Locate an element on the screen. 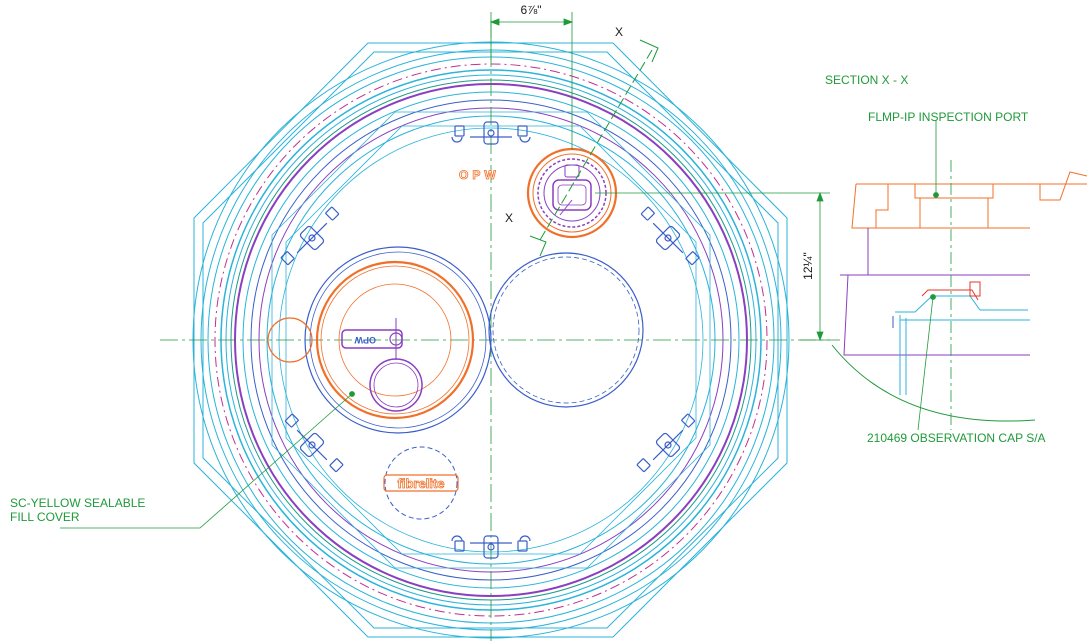 Image resolution: width=1087 pixels, height=641 pixels. section-detail is located at coordinates (959, 295).